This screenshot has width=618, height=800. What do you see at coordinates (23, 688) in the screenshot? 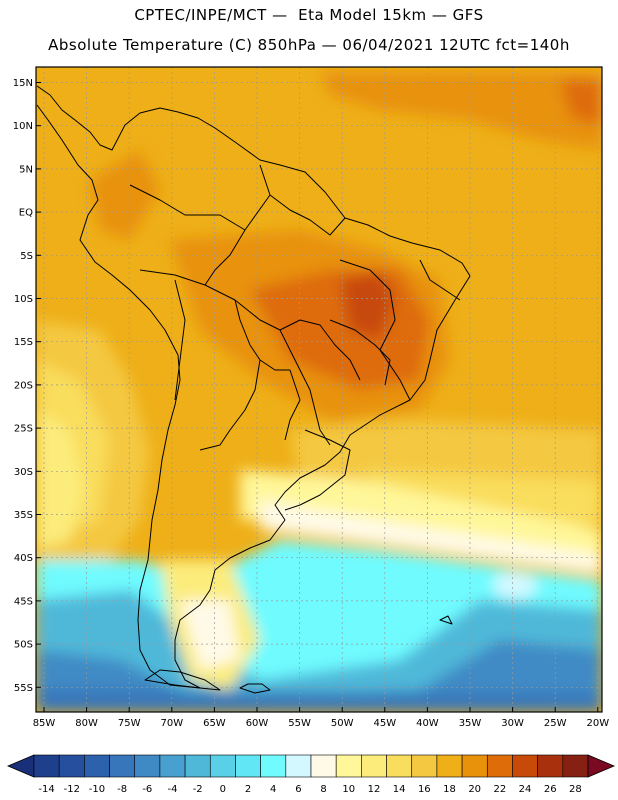
I see `lat-label: 55S` at bounding box center [23, 688].